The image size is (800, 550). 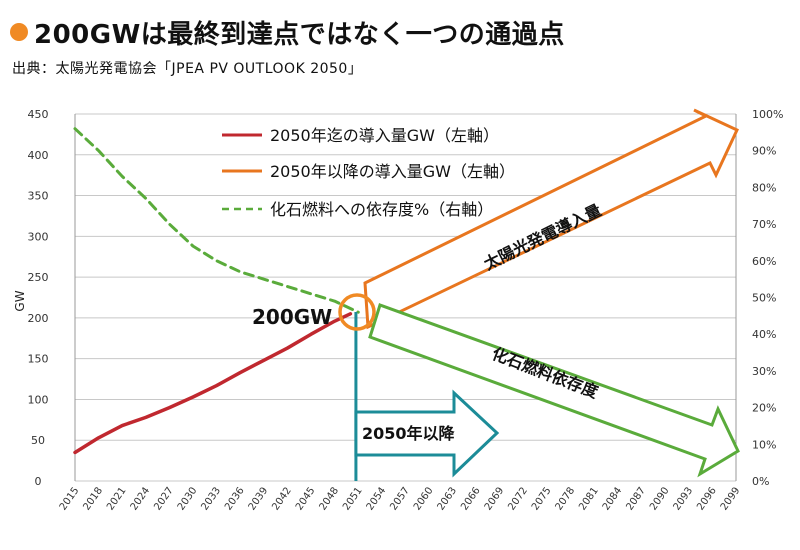 I want to click on x-tick-label: 2081, so click(x=589, y=498).